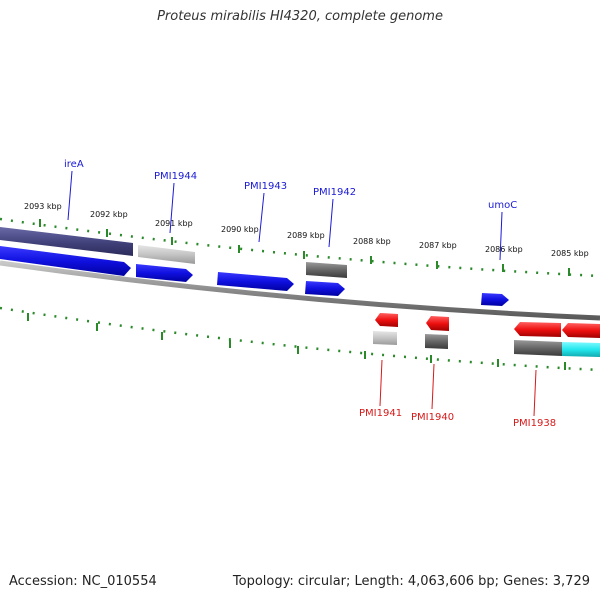 Image resolution: width=600 pixels, height=600 pixels. Describe the element at coordinates (175, 176) in the screenshot. I see `gene-label-PMI1944: PMI1944` at that location.